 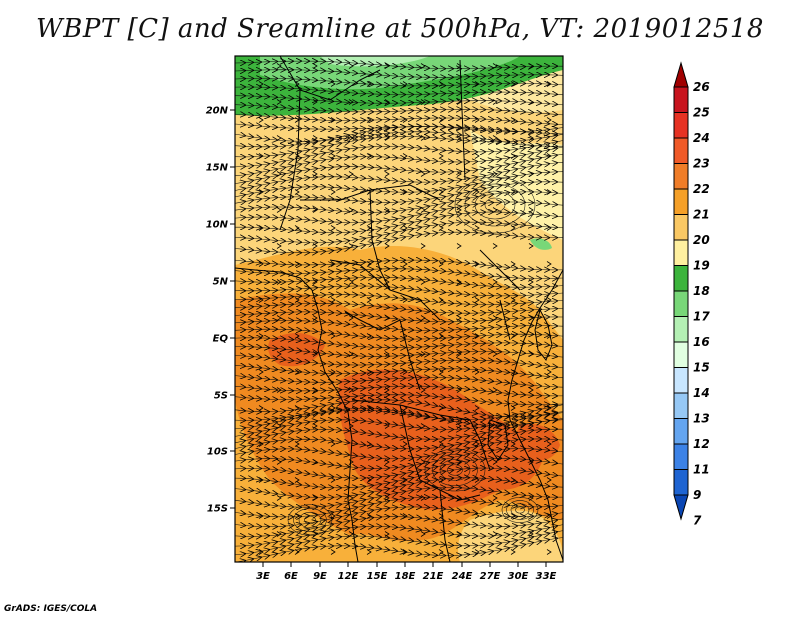 I want to click on lat-tick-label: 5N, so click(x=221, y=282).